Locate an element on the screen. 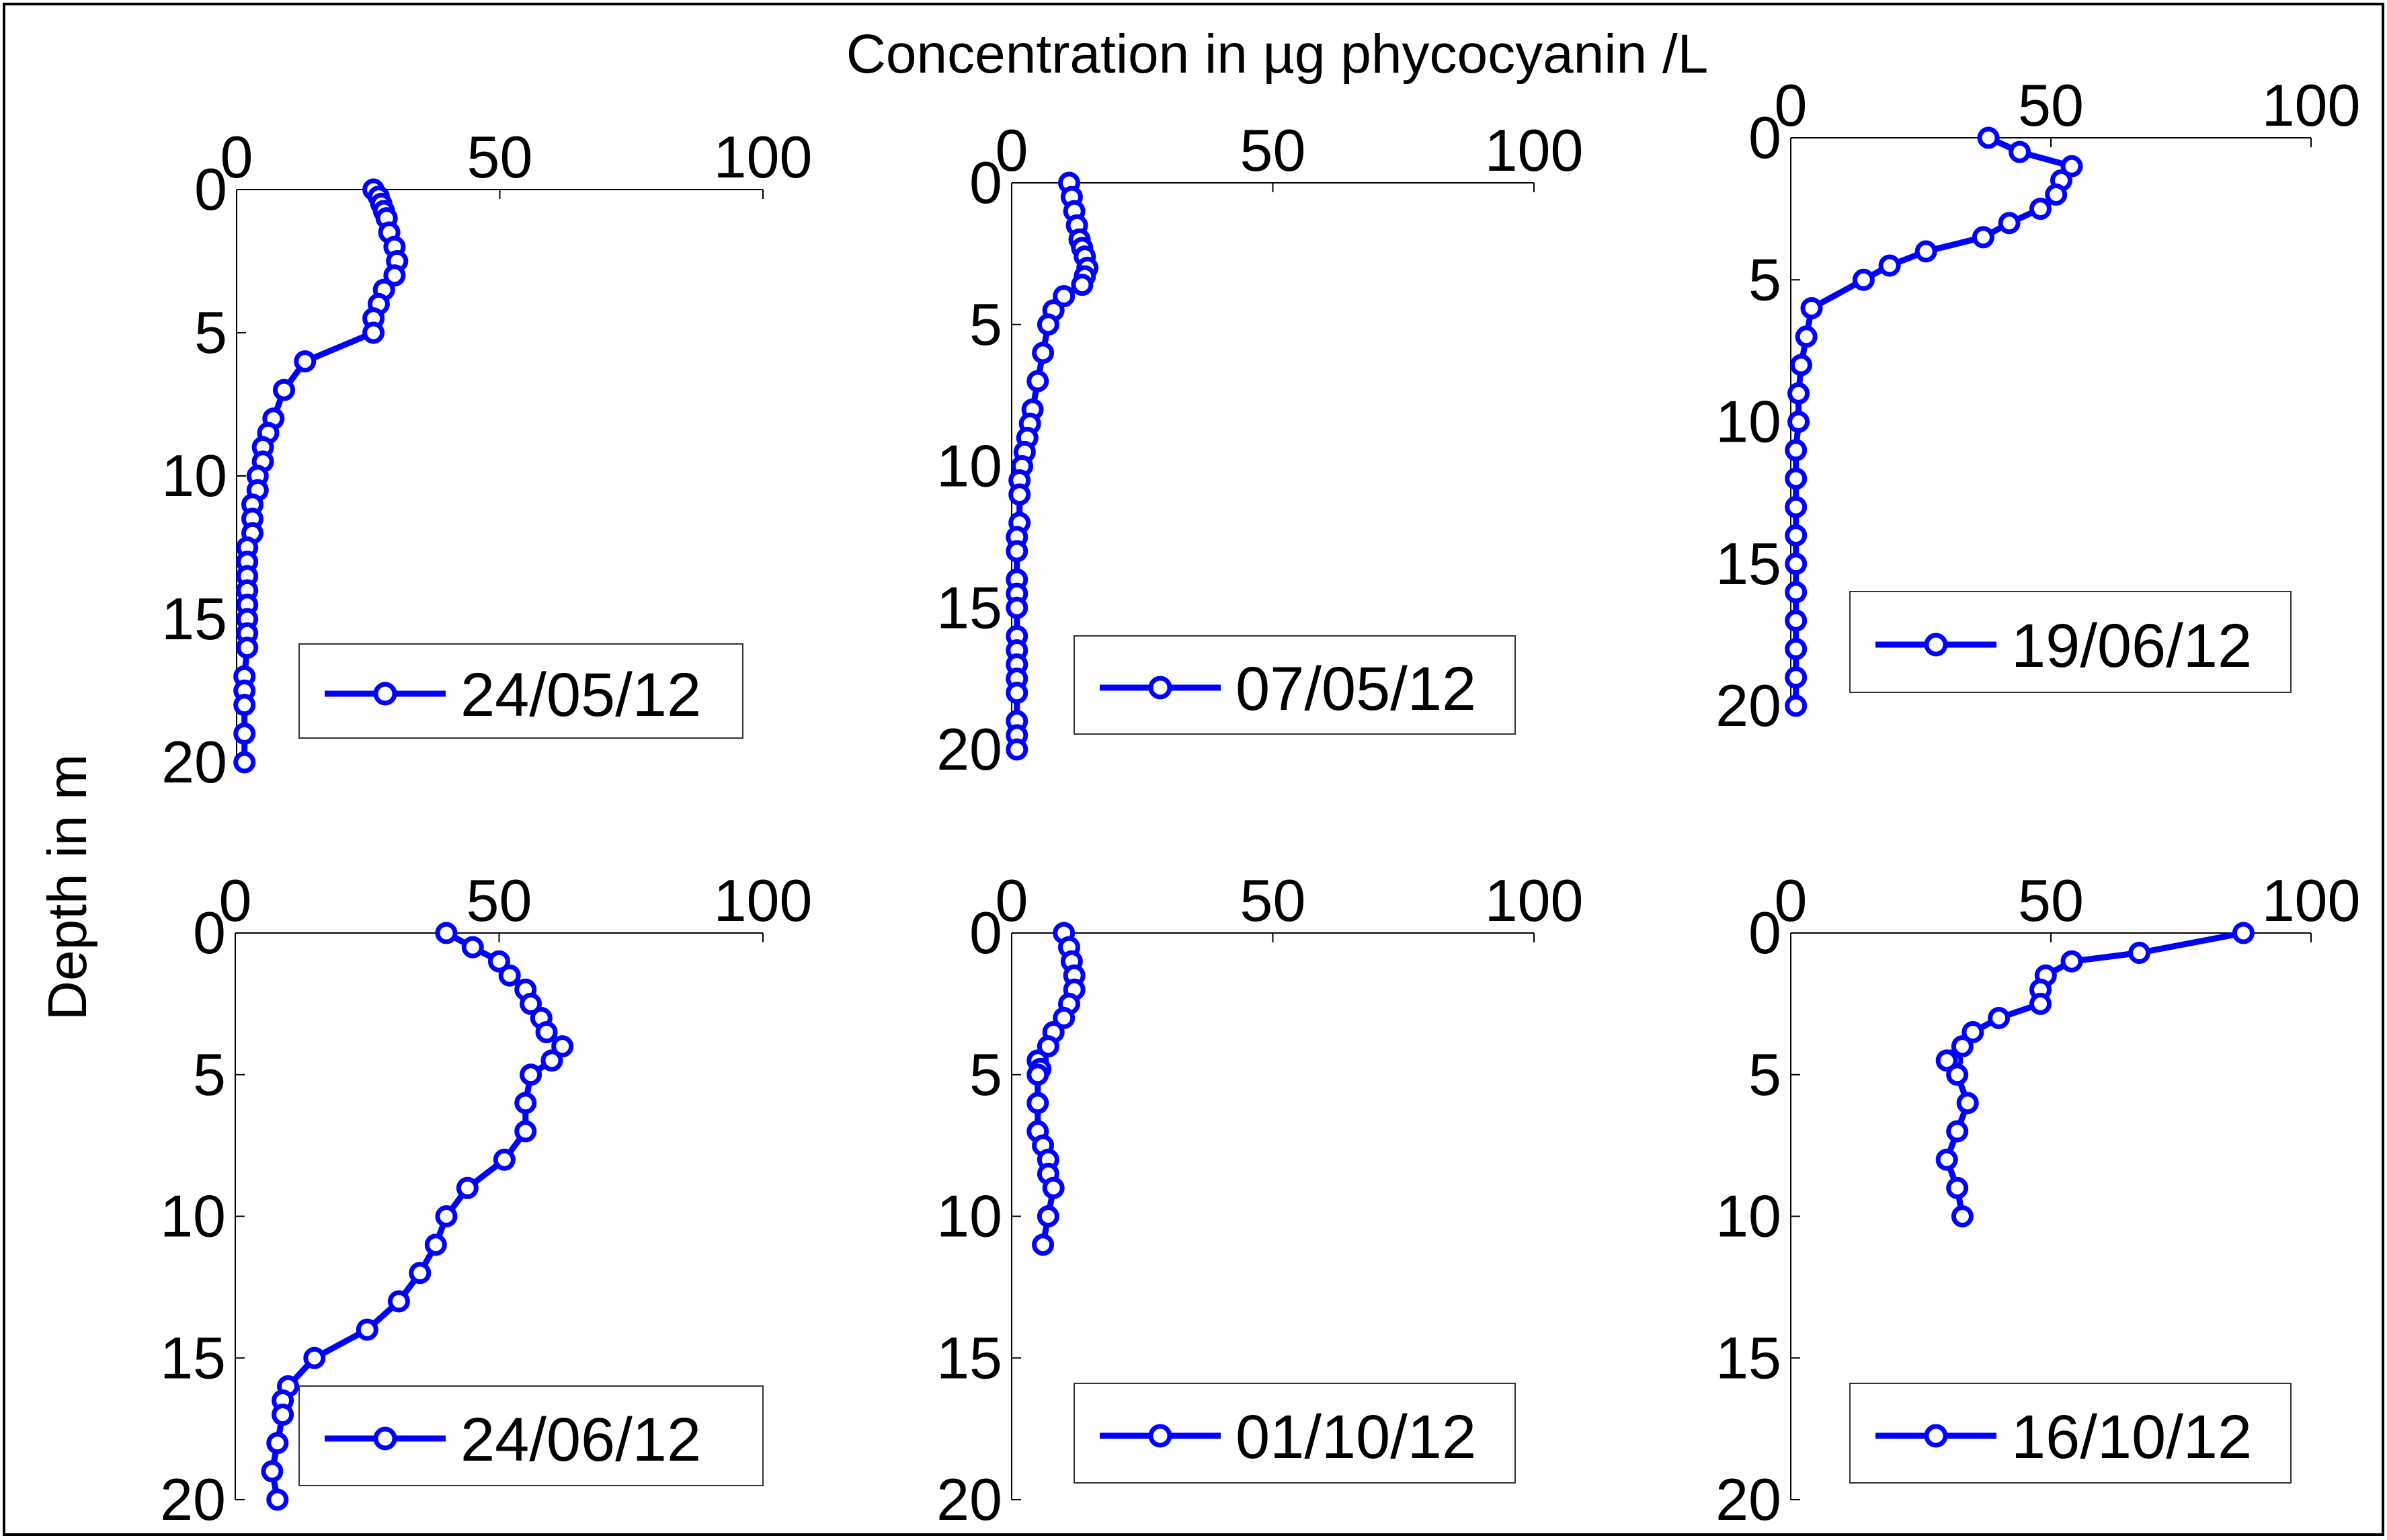 This screenshot has width=2387, height=1540. legend: 24/06/12 is located at coordinates (531, 1435).